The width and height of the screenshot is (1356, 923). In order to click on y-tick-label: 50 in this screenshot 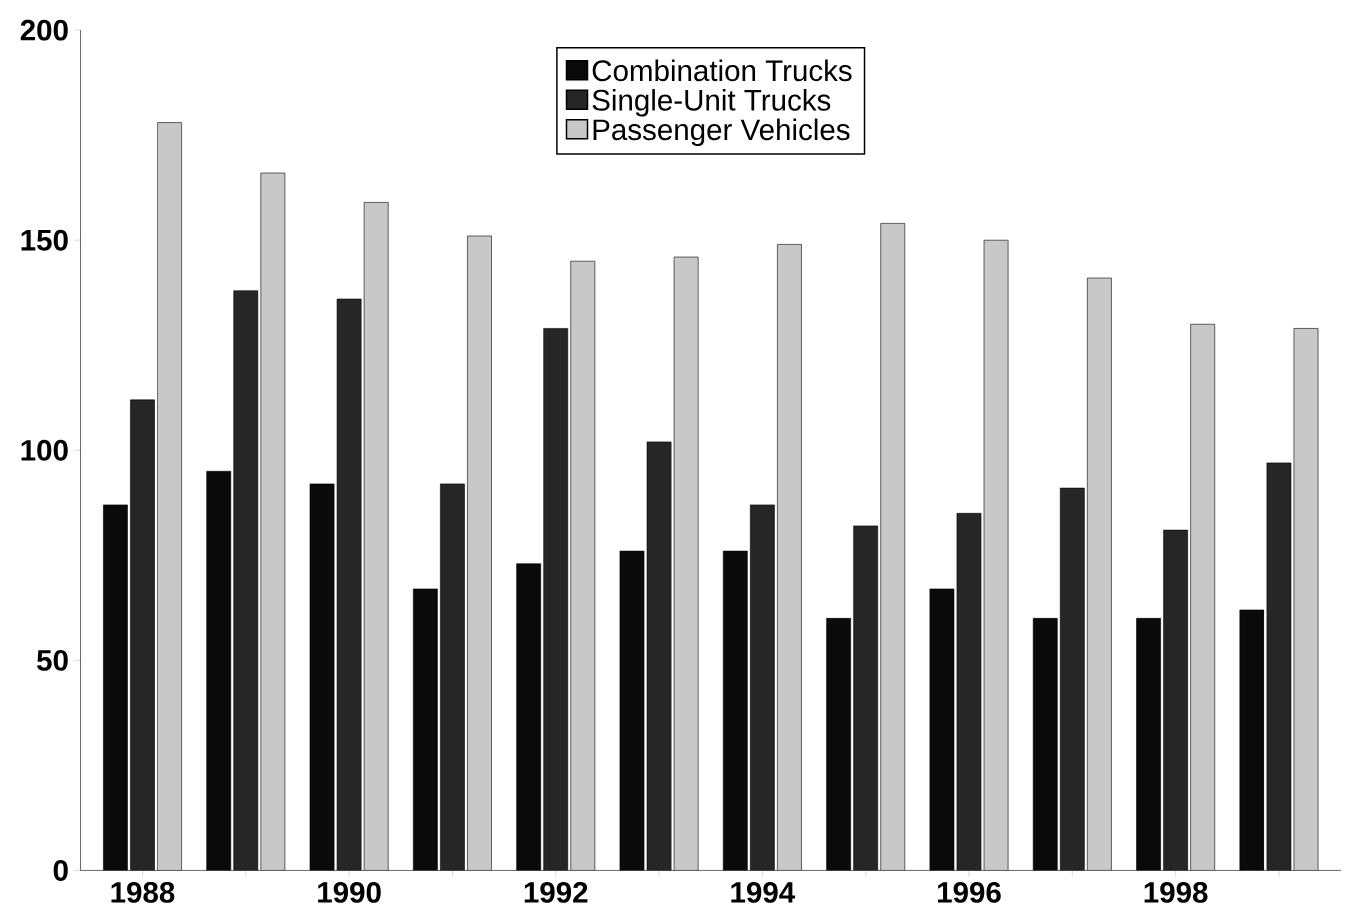, I will do `click(52, 661)`.